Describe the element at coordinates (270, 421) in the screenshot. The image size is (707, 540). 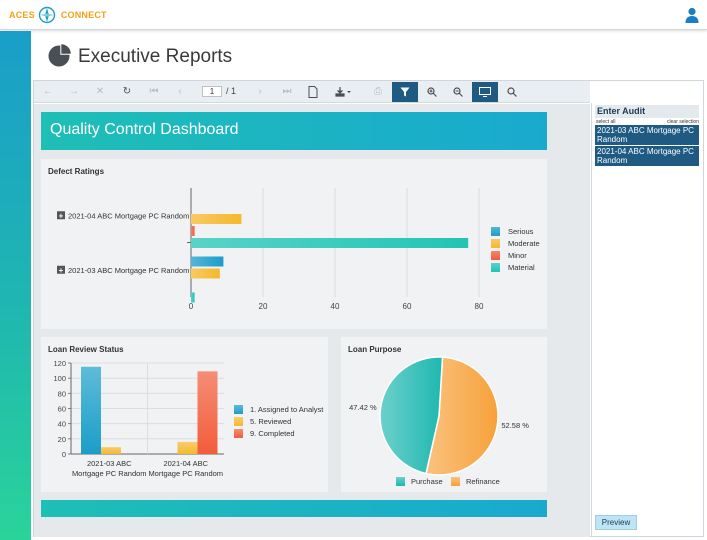
I see `legend-label: 5. Reviewed` at that location.